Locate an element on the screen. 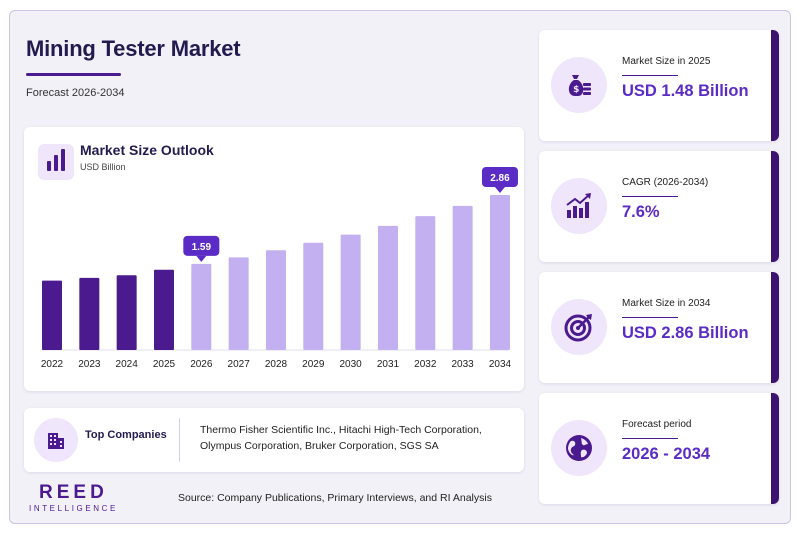 Image resolution: width=800 pixels, height=533 pixels. x-tick-label: 2022 is located at coordinates (52, 364).